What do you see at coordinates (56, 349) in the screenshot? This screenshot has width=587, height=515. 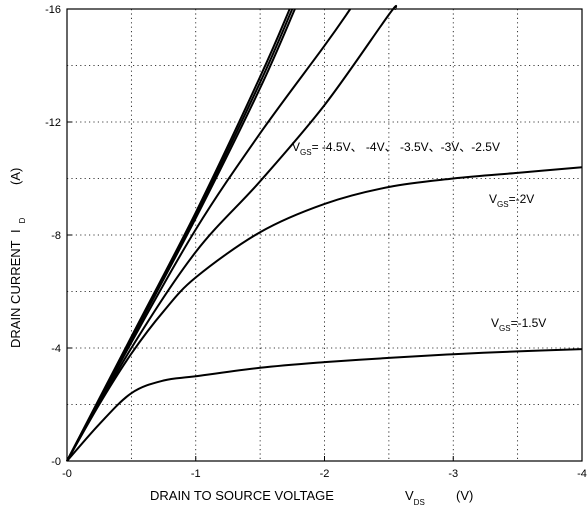 I see `y-tick-label: -4` at bounding box center [56, 349].